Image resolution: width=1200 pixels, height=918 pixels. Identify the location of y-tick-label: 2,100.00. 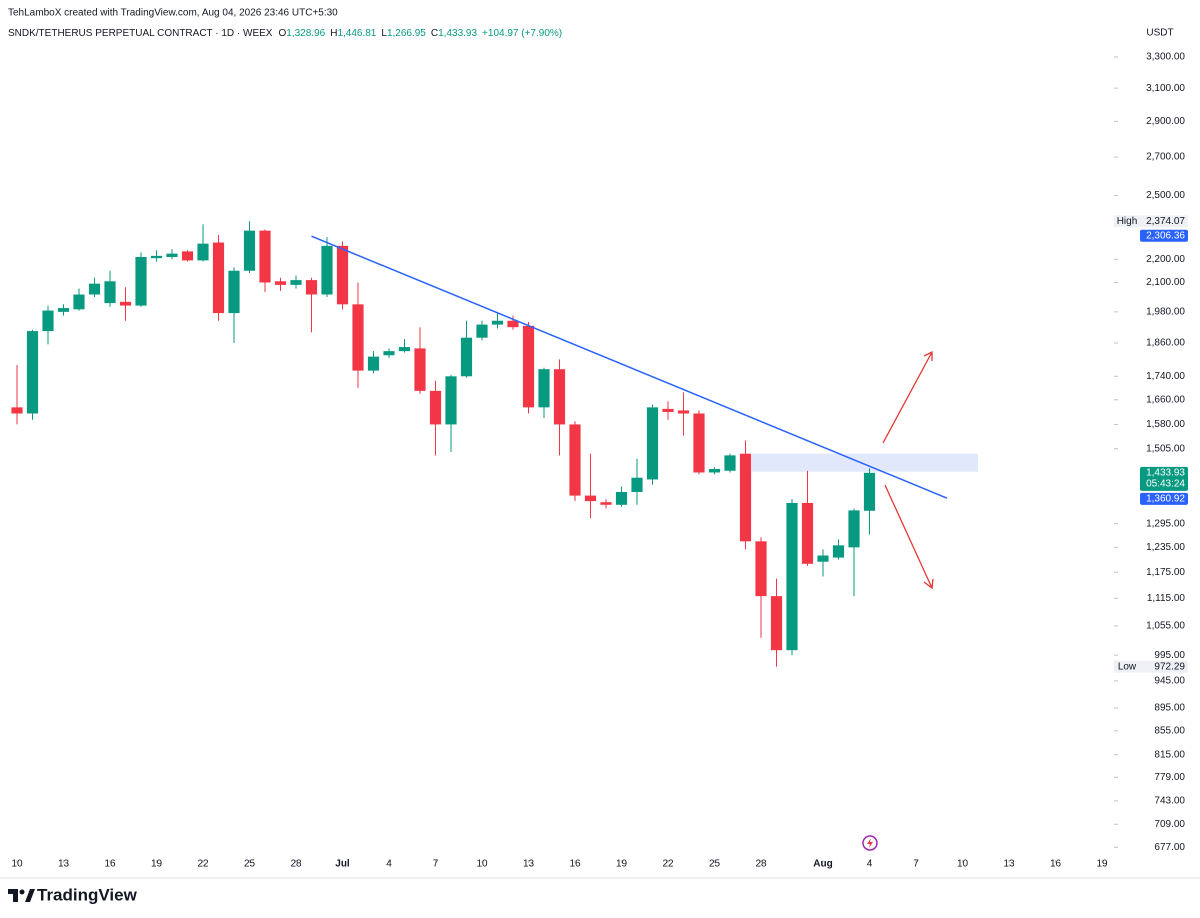
(1165, 282).